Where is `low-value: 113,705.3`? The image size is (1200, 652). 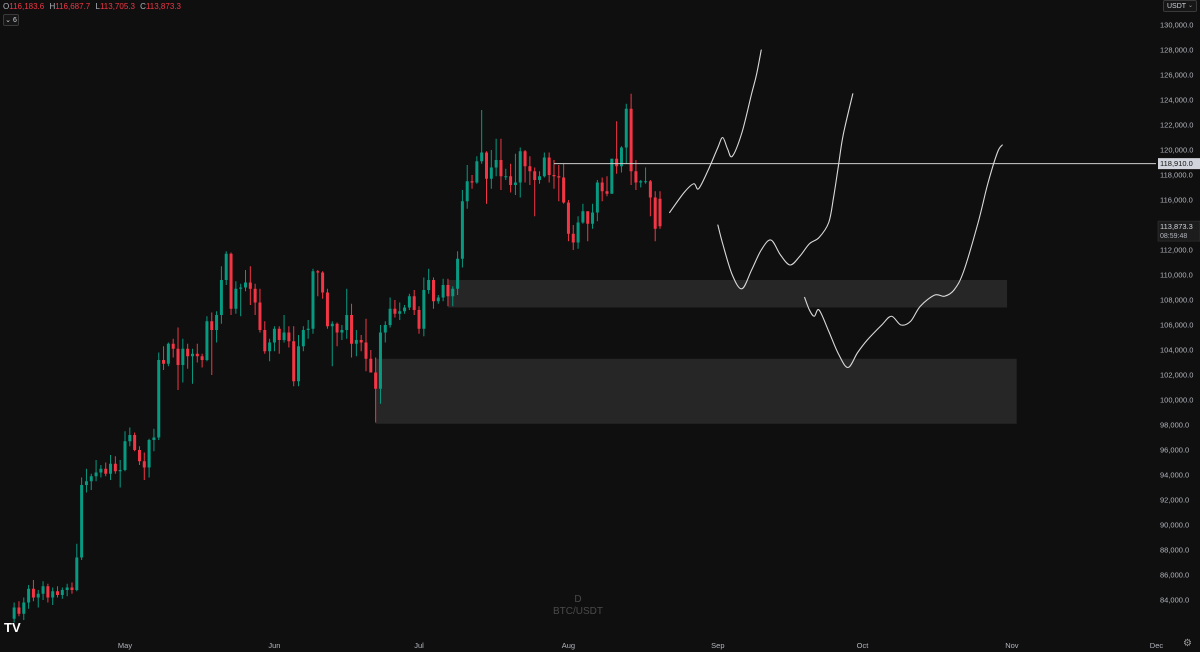 low-value: 113,705.3 is located at coordinates (117, 6).